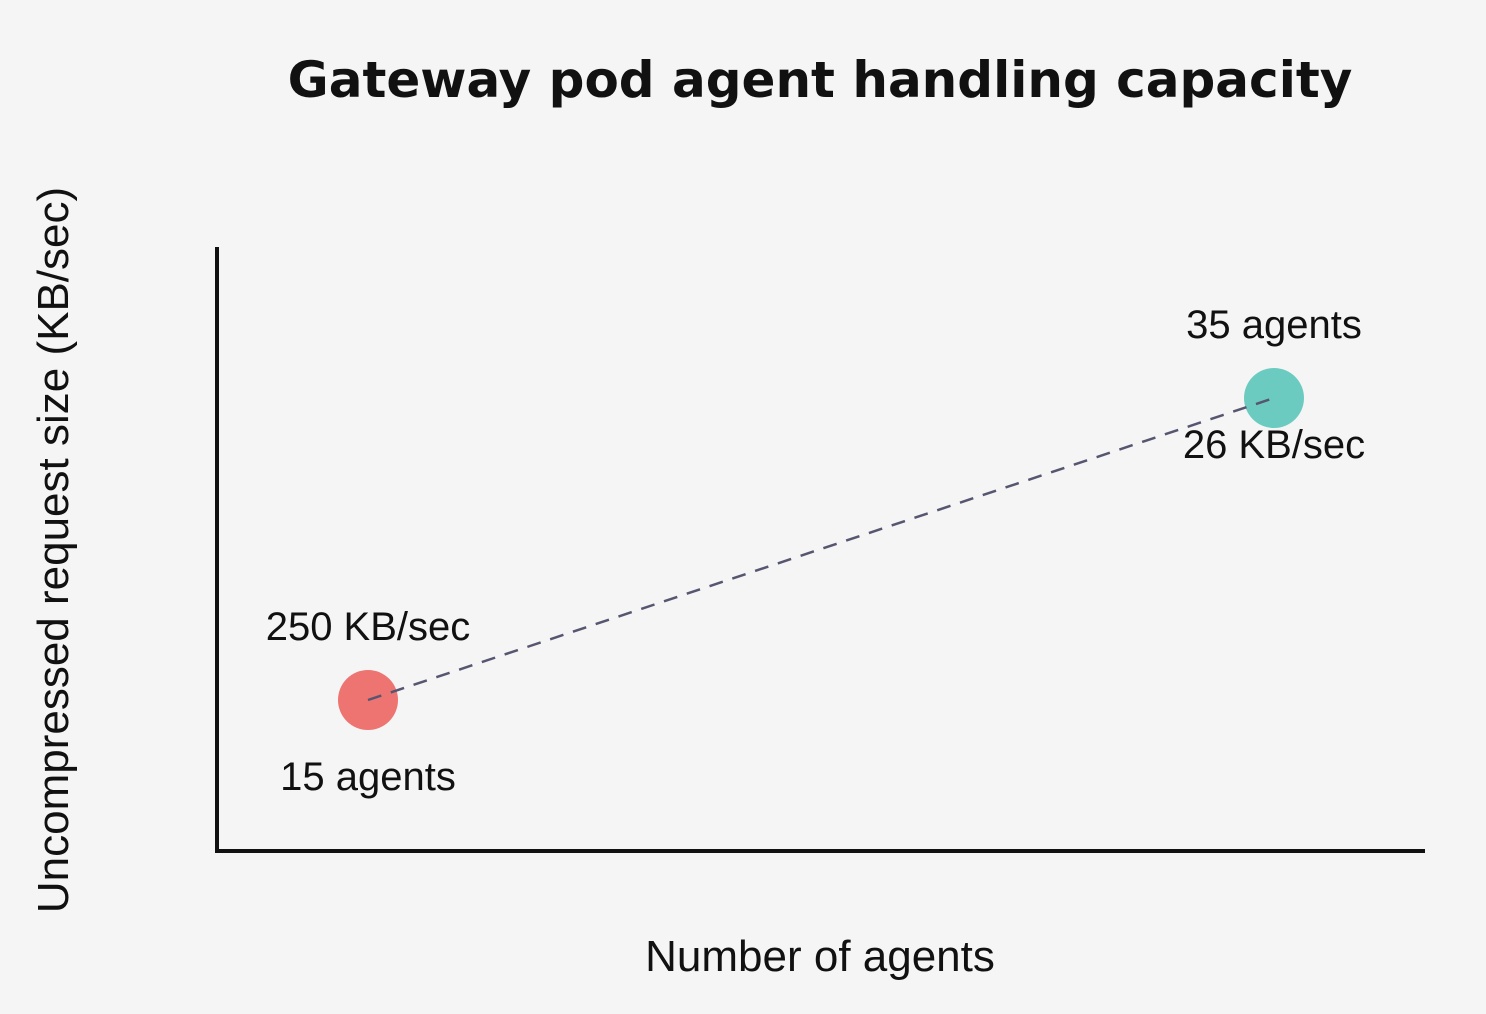 The image size is (1486, 1014). I want to click on data-label-agents: 15 agents, so click(368, 777).